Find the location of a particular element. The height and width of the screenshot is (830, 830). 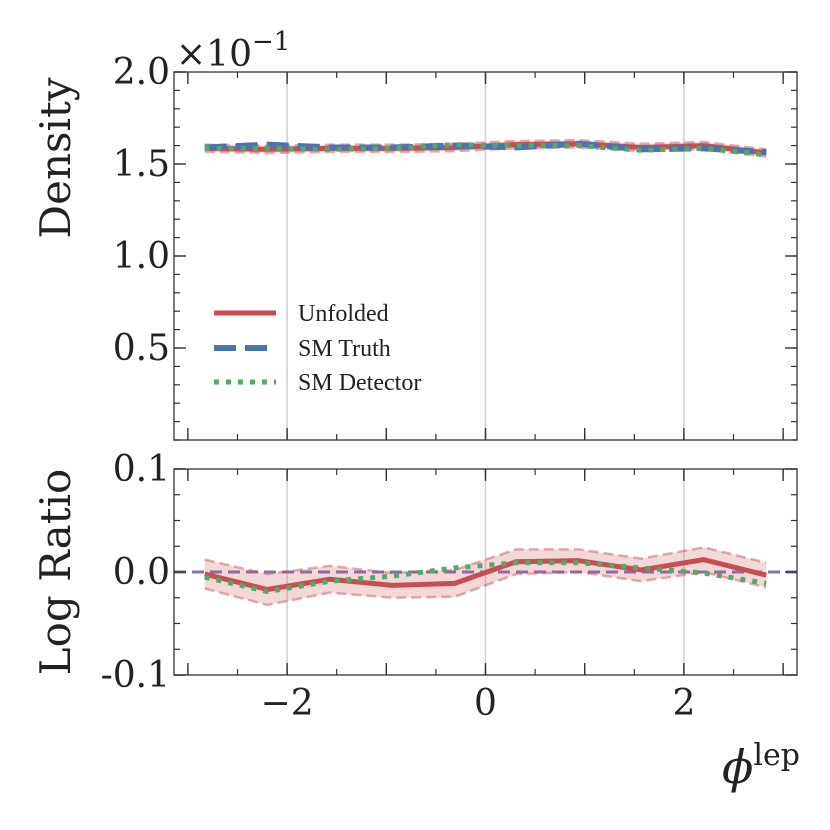

y-multiplier-exponent: −1 is located at coordinates (271, 42).